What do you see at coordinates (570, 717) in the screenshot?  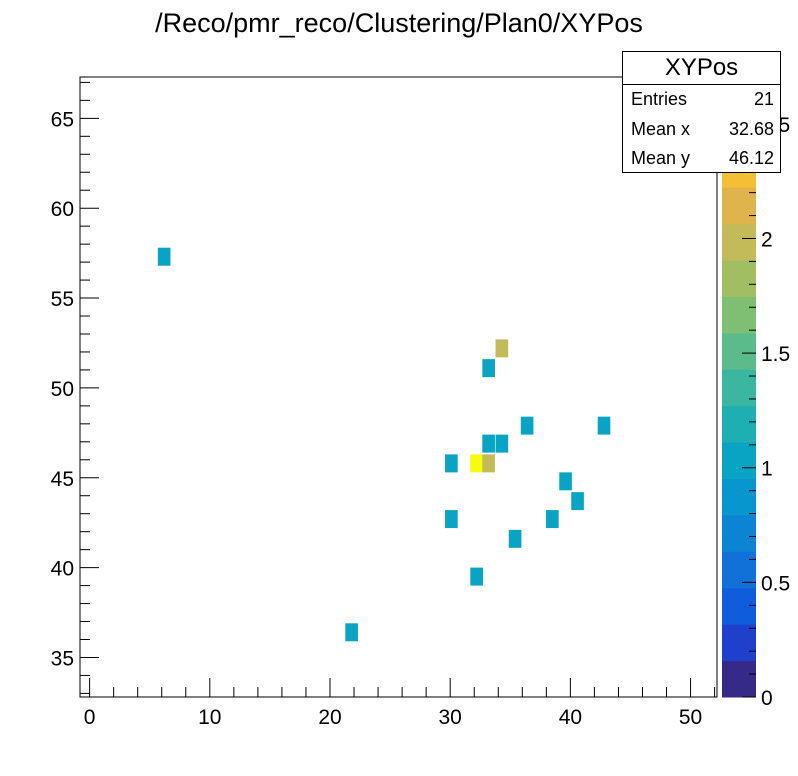 I see `x-tick-label: 40` at bounding box center [570, 717].